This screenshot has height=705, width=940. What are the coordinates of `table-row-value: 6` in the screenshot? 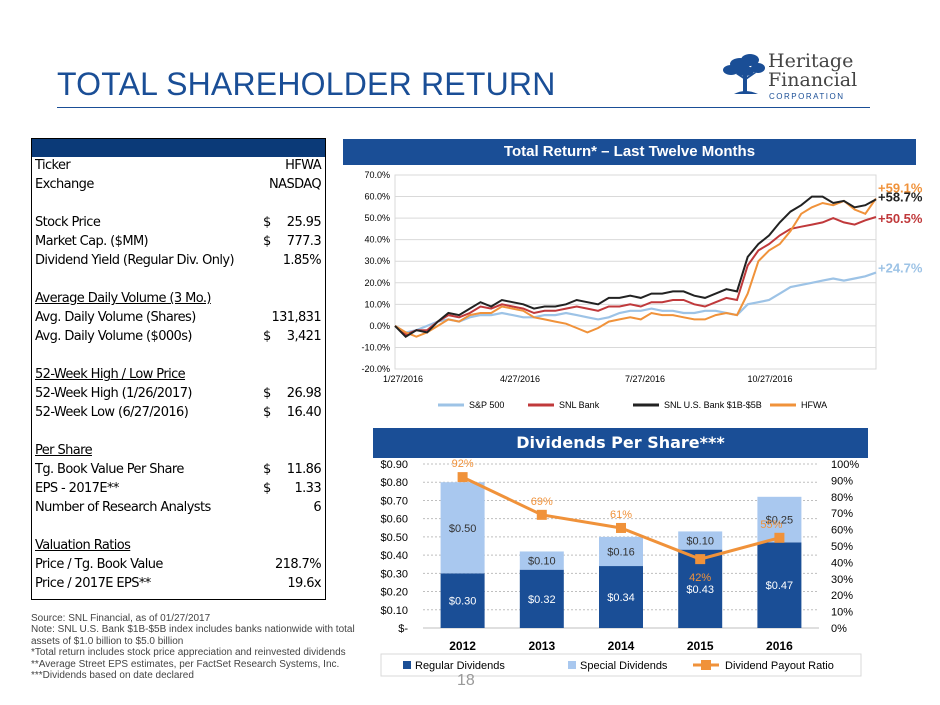 It's located at (317, 507).